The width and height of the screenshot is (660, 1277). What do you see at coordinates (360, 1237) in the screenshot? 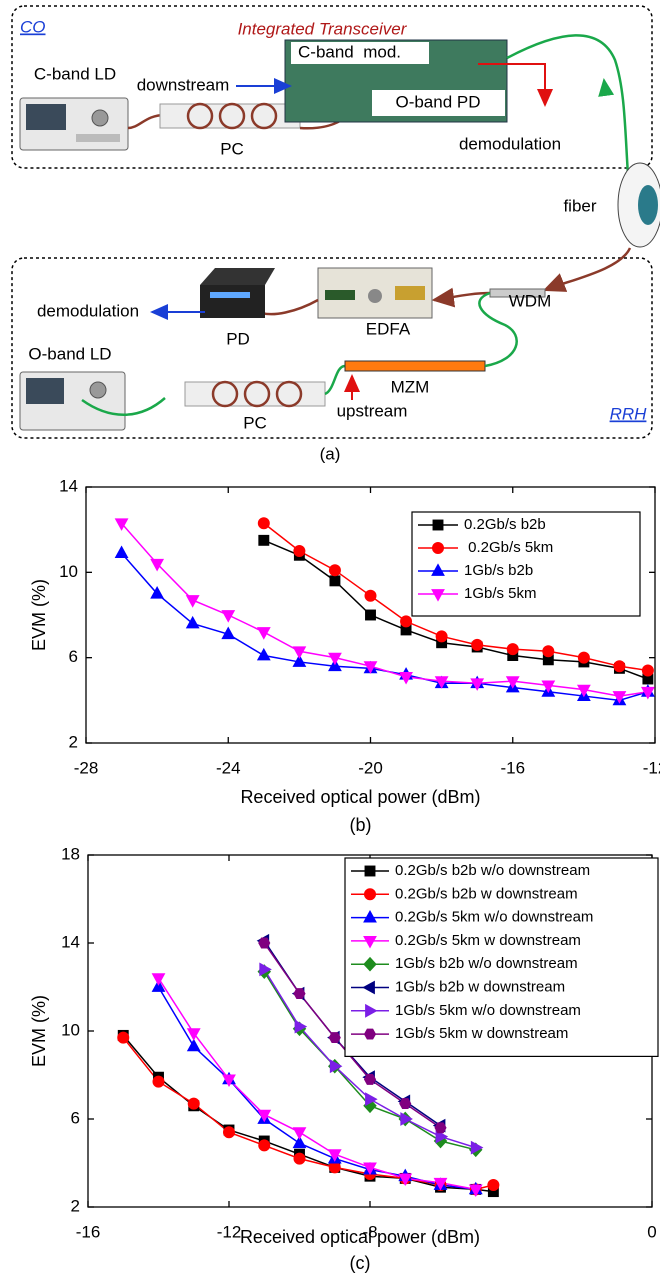
I see `x-axis-label: Received optical power (dBm)` at bounding box center [360, 1237].